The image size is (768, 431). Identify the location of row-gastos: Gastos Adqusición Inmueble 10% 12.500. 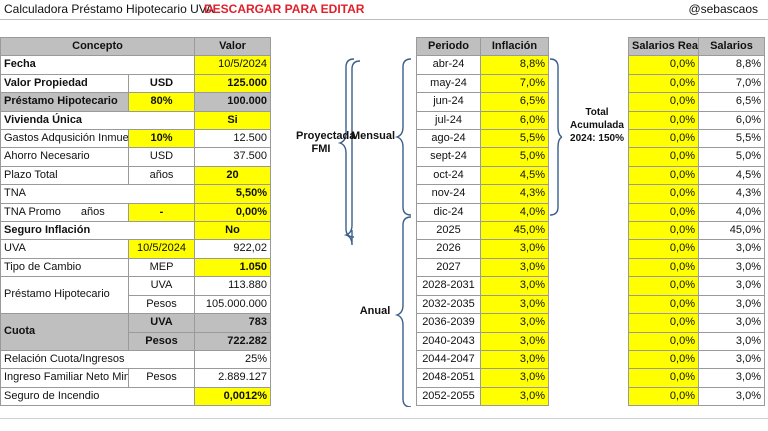
(136, 139).